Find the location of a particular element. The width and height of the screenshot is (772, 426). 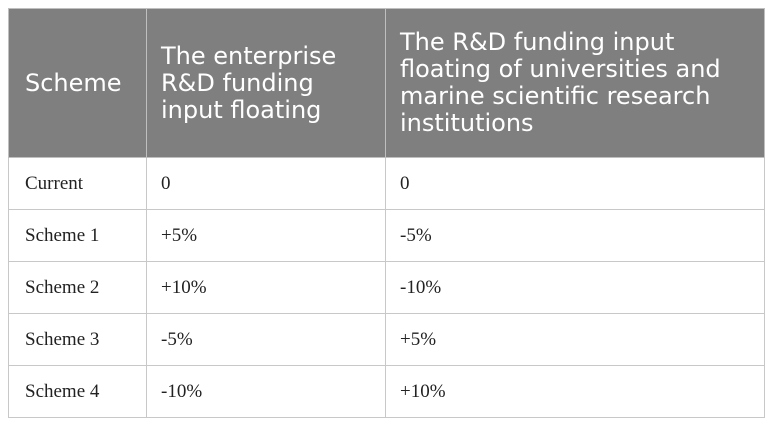

table-row: Scheme 2 +10% -10% is located at coordinates (386, 287).